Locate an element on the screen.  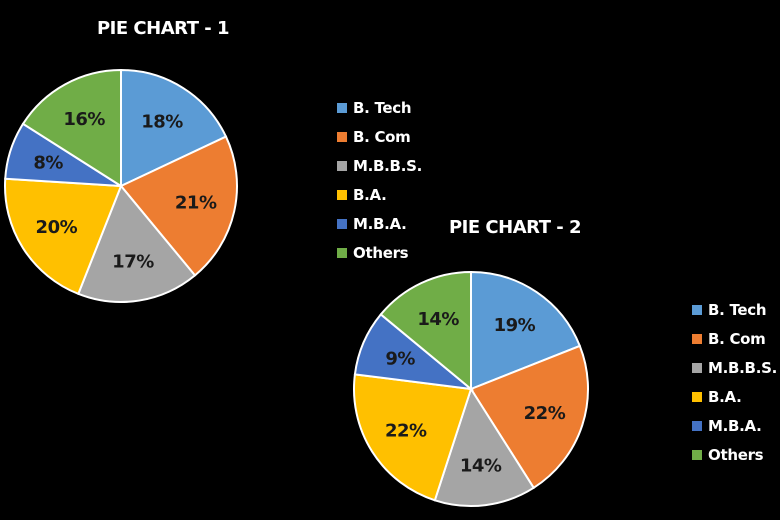
pie-2-legend-item-b-com: B. Com is located at coordinates (729, 339).